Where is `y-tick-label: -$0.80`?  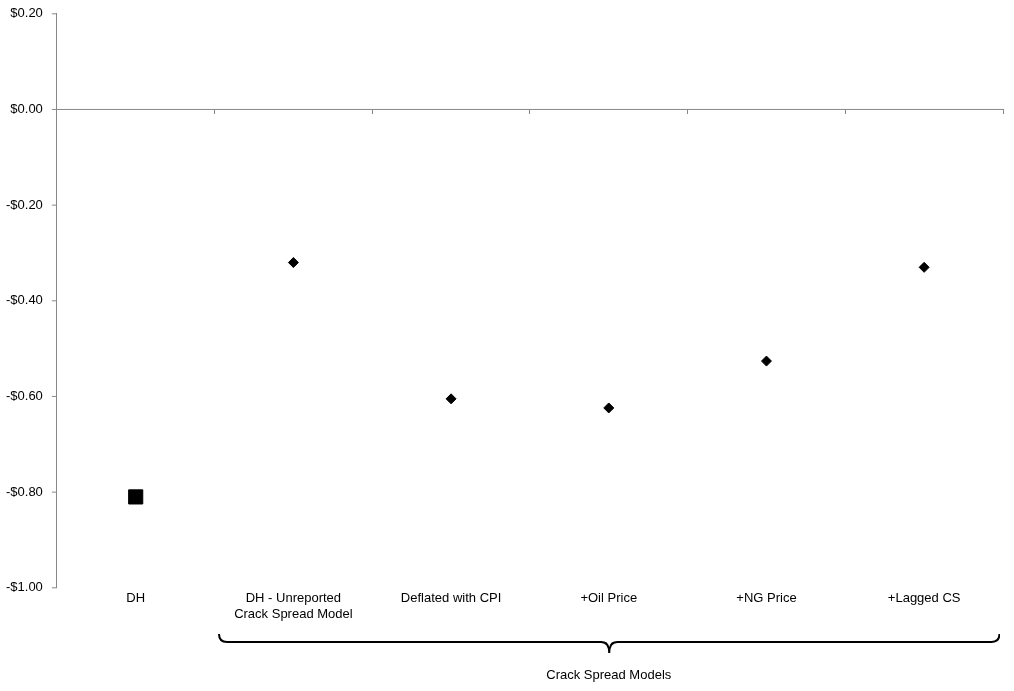
y-tick-label: -$0.80 is located at coordinates (24, 491).